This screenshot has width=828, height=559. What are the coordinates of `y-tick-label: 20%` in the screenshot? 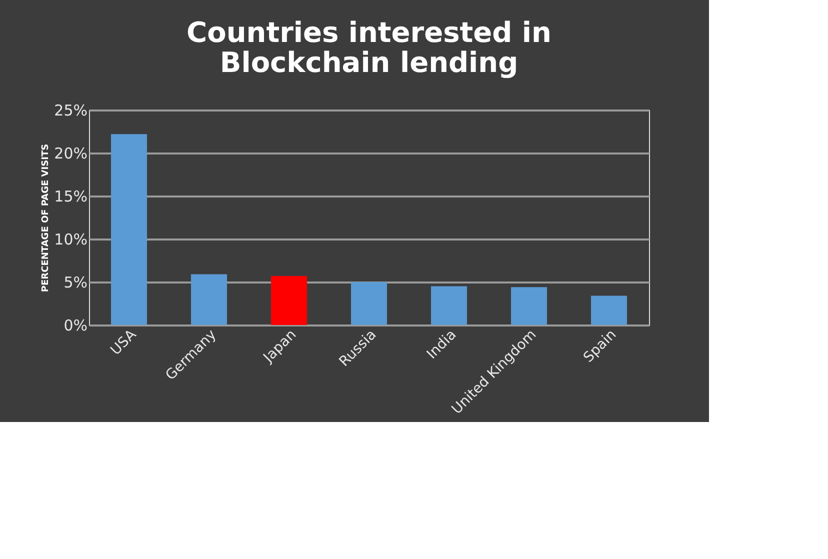 It's located at (71, 153).